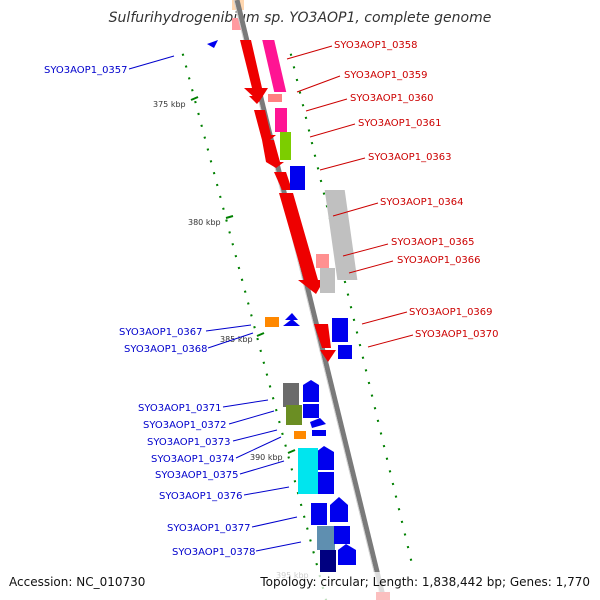 The width and height of the screenshot is (600, 600). Describe the element at coordinates (197, 475) in the screenshot. I see `gene-label-0375: SYO3AOP1_0375` at that location.